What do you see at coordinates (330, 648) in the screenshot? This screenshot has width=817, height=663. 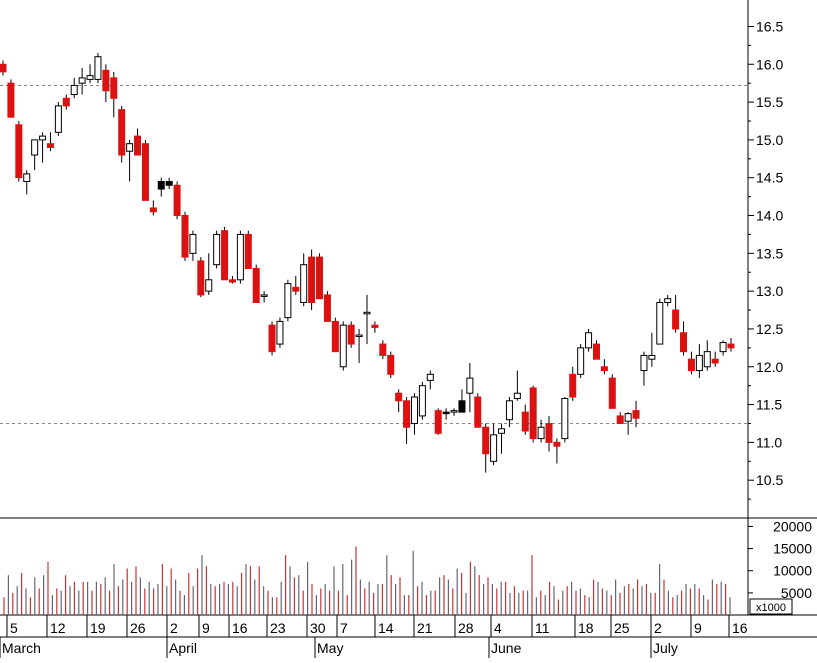 I see `month-label: May` at bounding box center [330, 648].